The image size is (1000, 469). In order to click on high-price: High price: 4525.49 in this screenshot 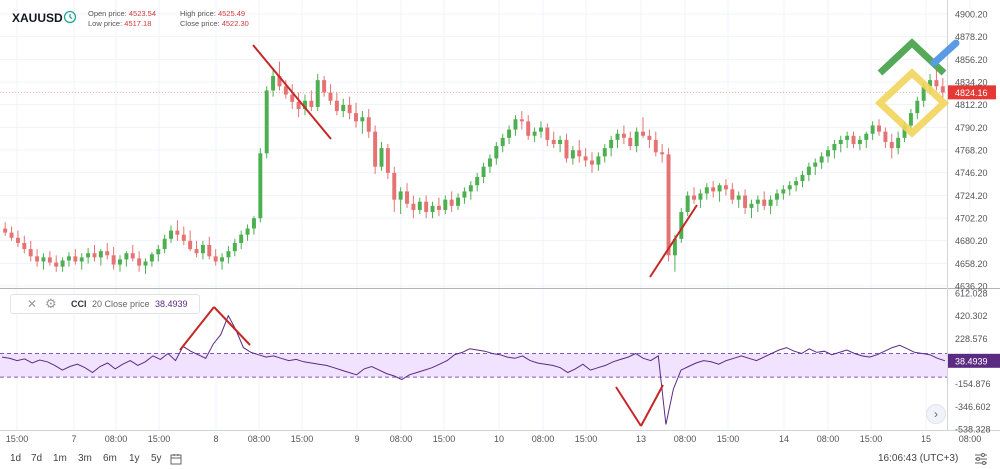, I will do `click(213, 13)`.